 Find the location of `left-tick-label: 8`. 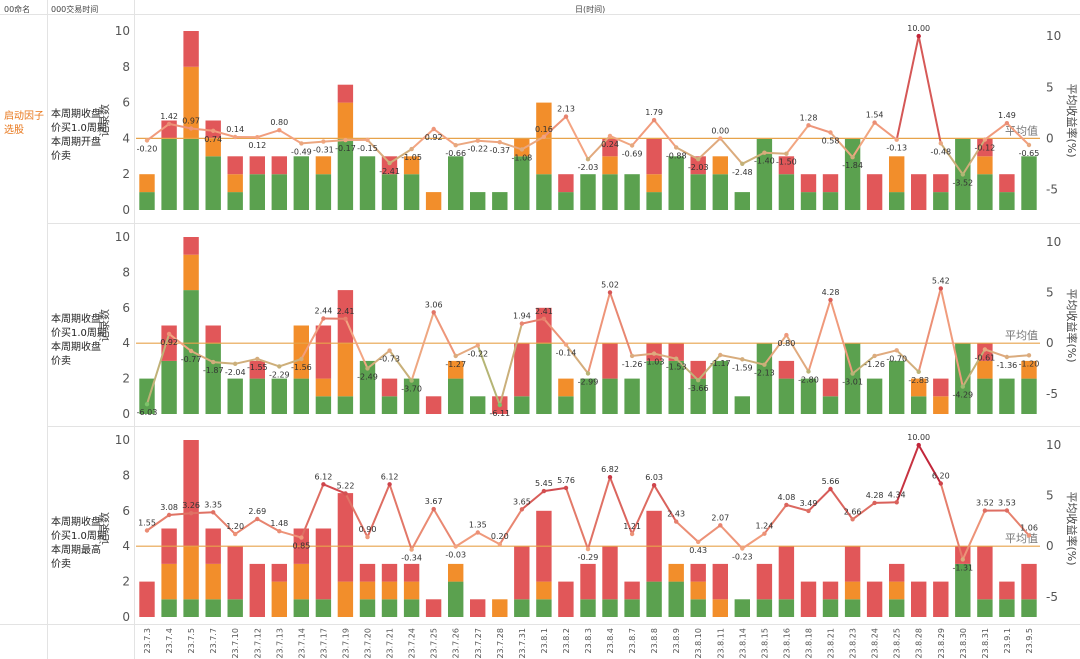

left-tick-label: 8 is located at coordinates (126, 475).